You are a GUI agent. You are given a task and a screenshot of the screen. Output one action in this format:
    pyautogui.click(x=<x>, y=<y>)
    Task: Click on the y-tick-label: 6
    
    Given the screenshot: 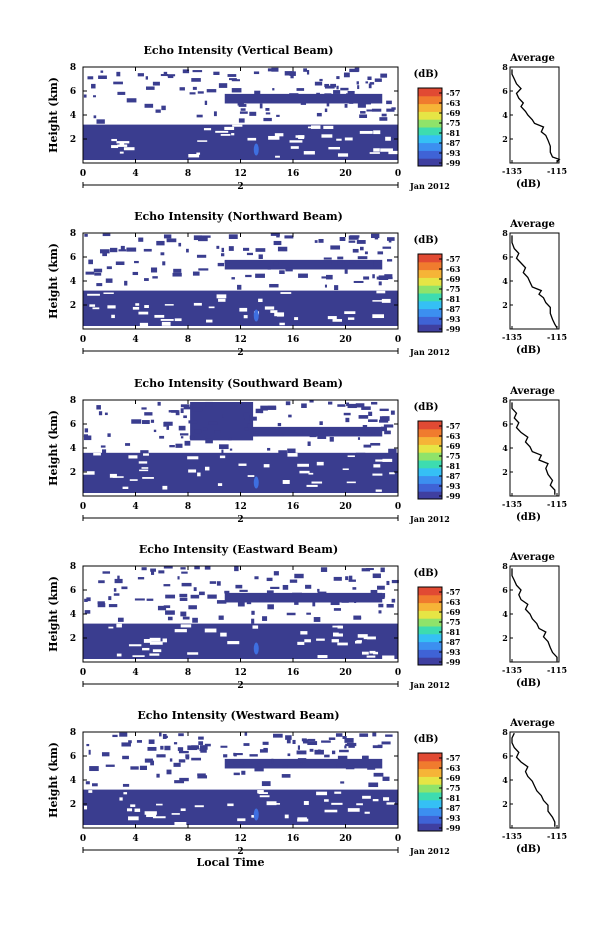 What is the action you would take?
    pyautogui.click(x=73, y=591)
    